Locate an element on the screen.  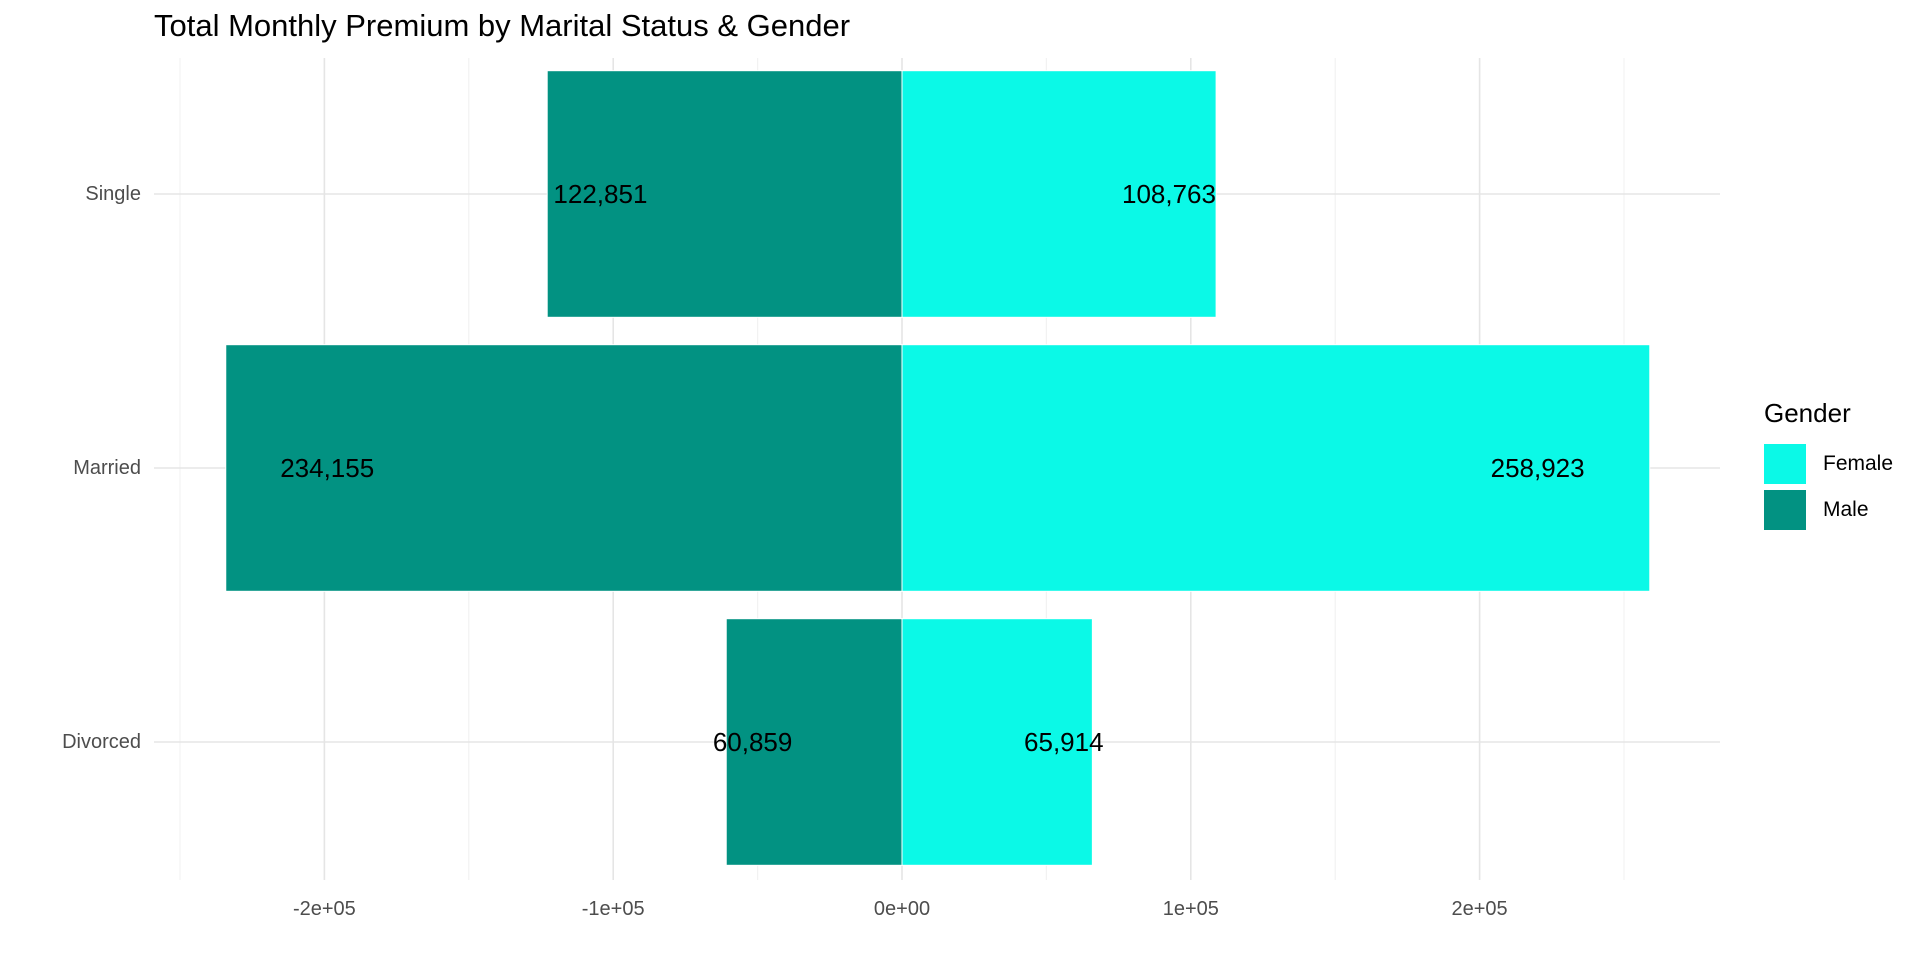
y-tick-label-divorced: Divorced is located at coordinates (101, 742).